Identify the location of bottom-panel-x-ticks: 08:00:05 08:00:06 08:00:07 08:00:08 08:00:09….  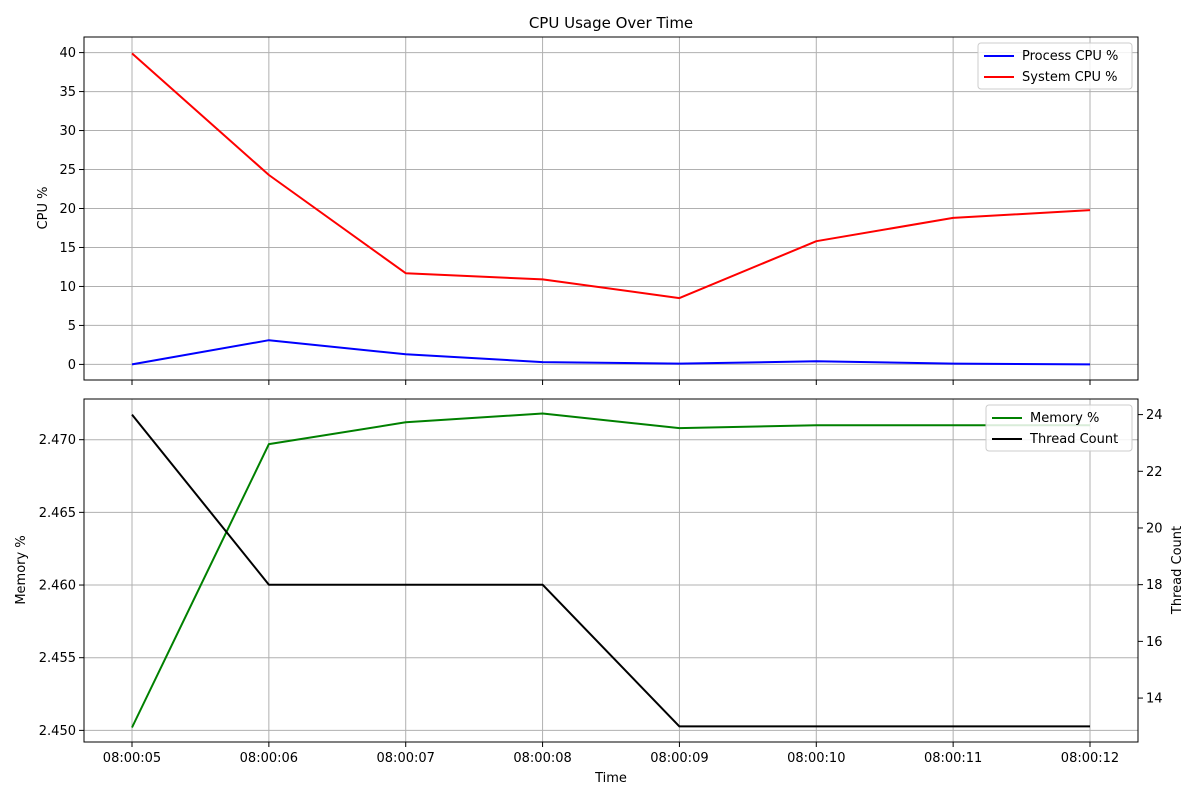
(611, 754).